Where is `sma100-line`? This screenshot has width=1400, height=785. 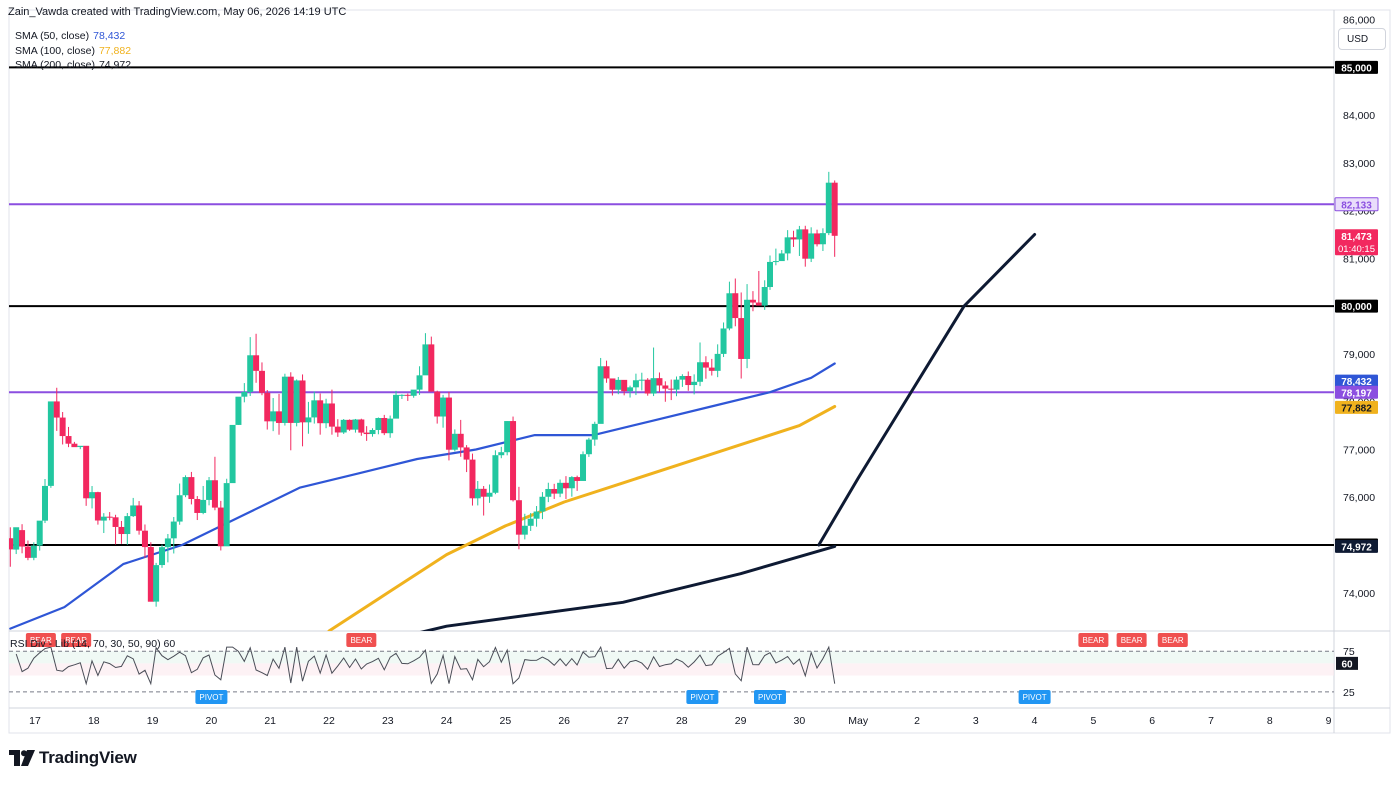
sma100-line is located at coordinates (582, 518).